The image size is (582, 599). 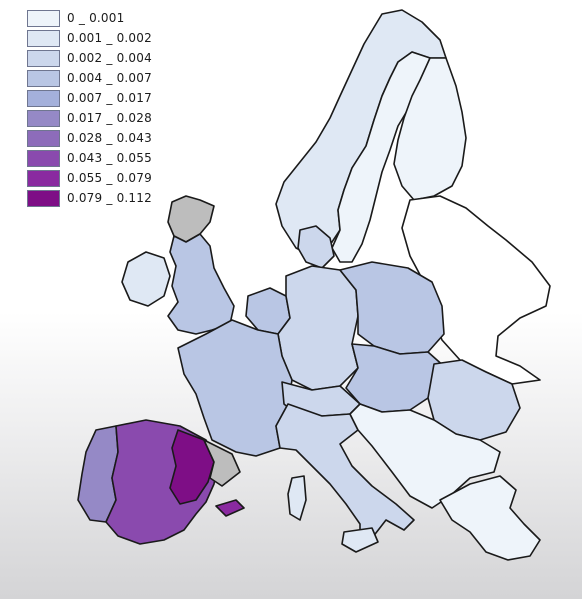 I want to click on legend-row: 0.028 _ 0.043, so click(x=89, y=138).